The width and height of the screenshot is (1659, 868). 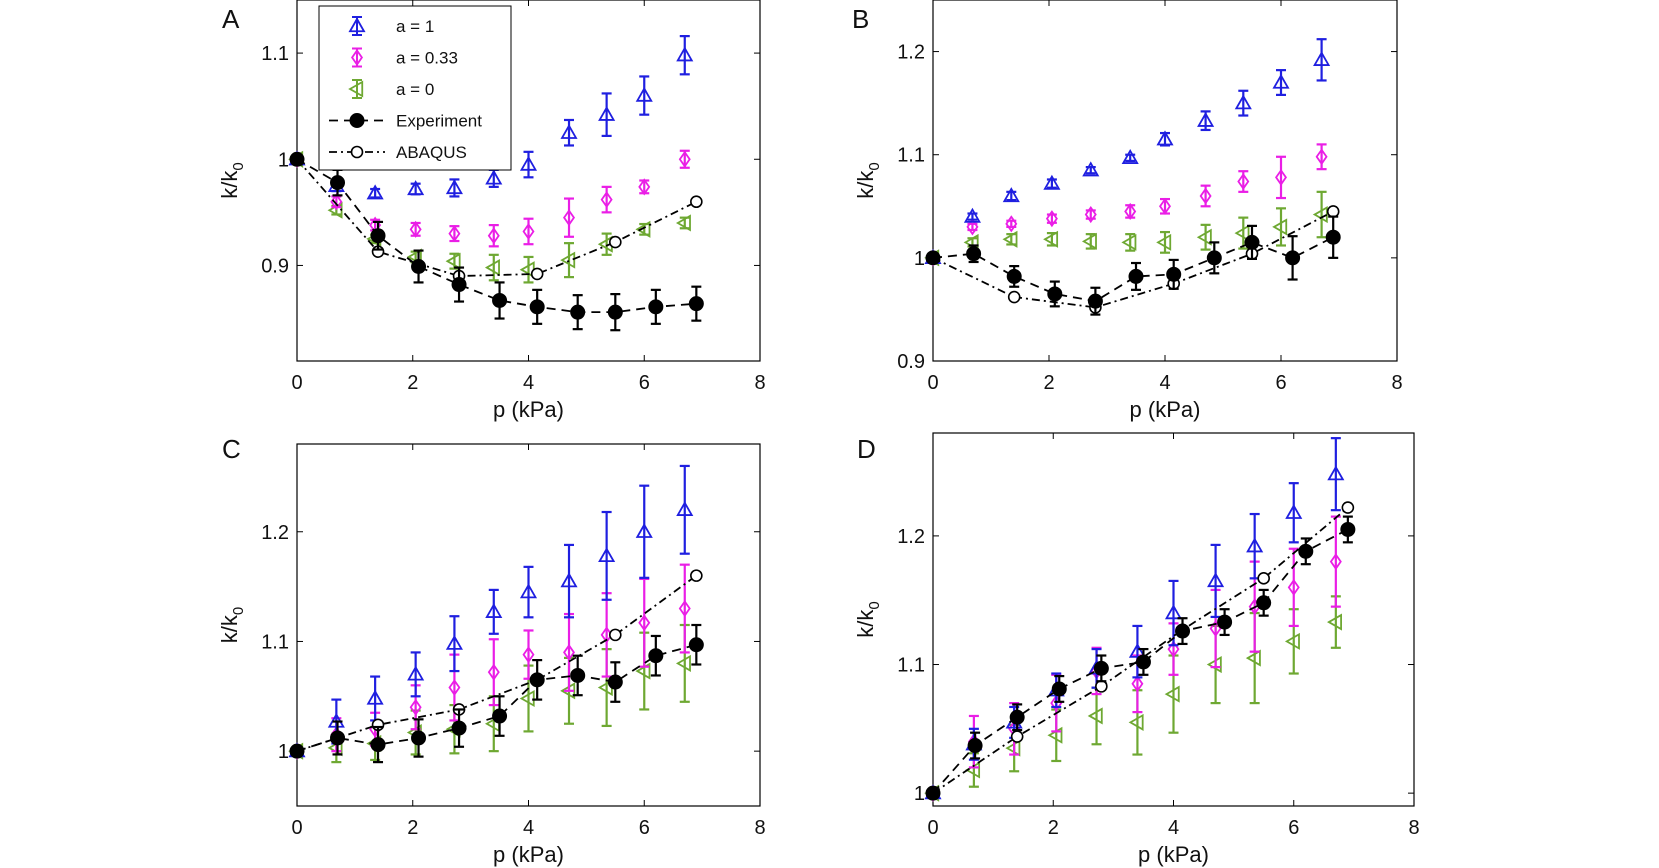 I want to click on x-tick-label: 4, so click(x=1173, y=828).